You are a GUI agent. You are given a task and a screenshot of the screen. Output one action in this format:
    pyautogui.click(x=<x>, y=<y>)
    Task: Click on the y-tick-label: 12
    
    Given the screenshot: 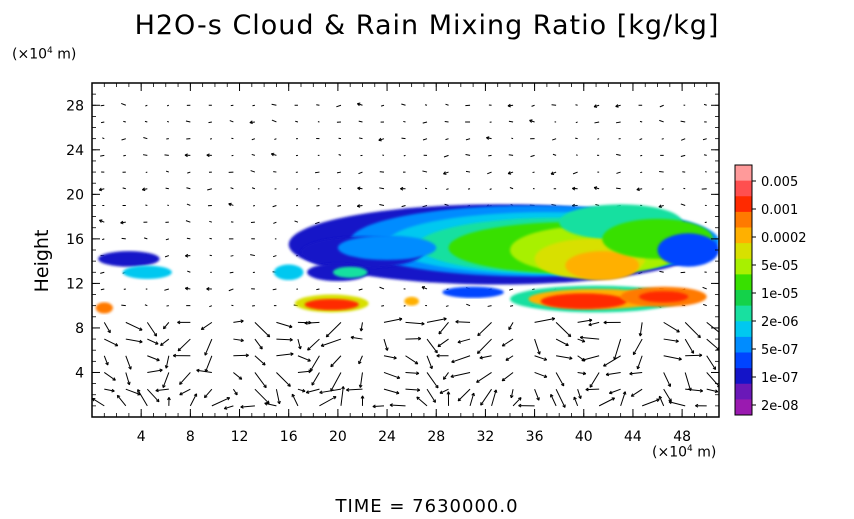 What is the action you would take?
    pyautogui.click(x=75, y=284)
    